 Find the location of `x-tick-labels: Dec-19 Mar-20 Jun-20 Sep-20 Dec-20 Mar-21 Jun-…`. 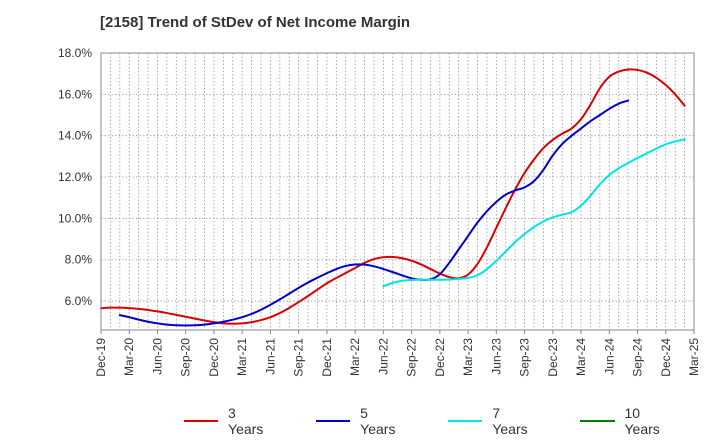

x-tick-labels: Dec-19 Mar-20 Jun-20 Sep-20 Dec-20 Mar-21 Jun-… is located at coordinates (397, 357).